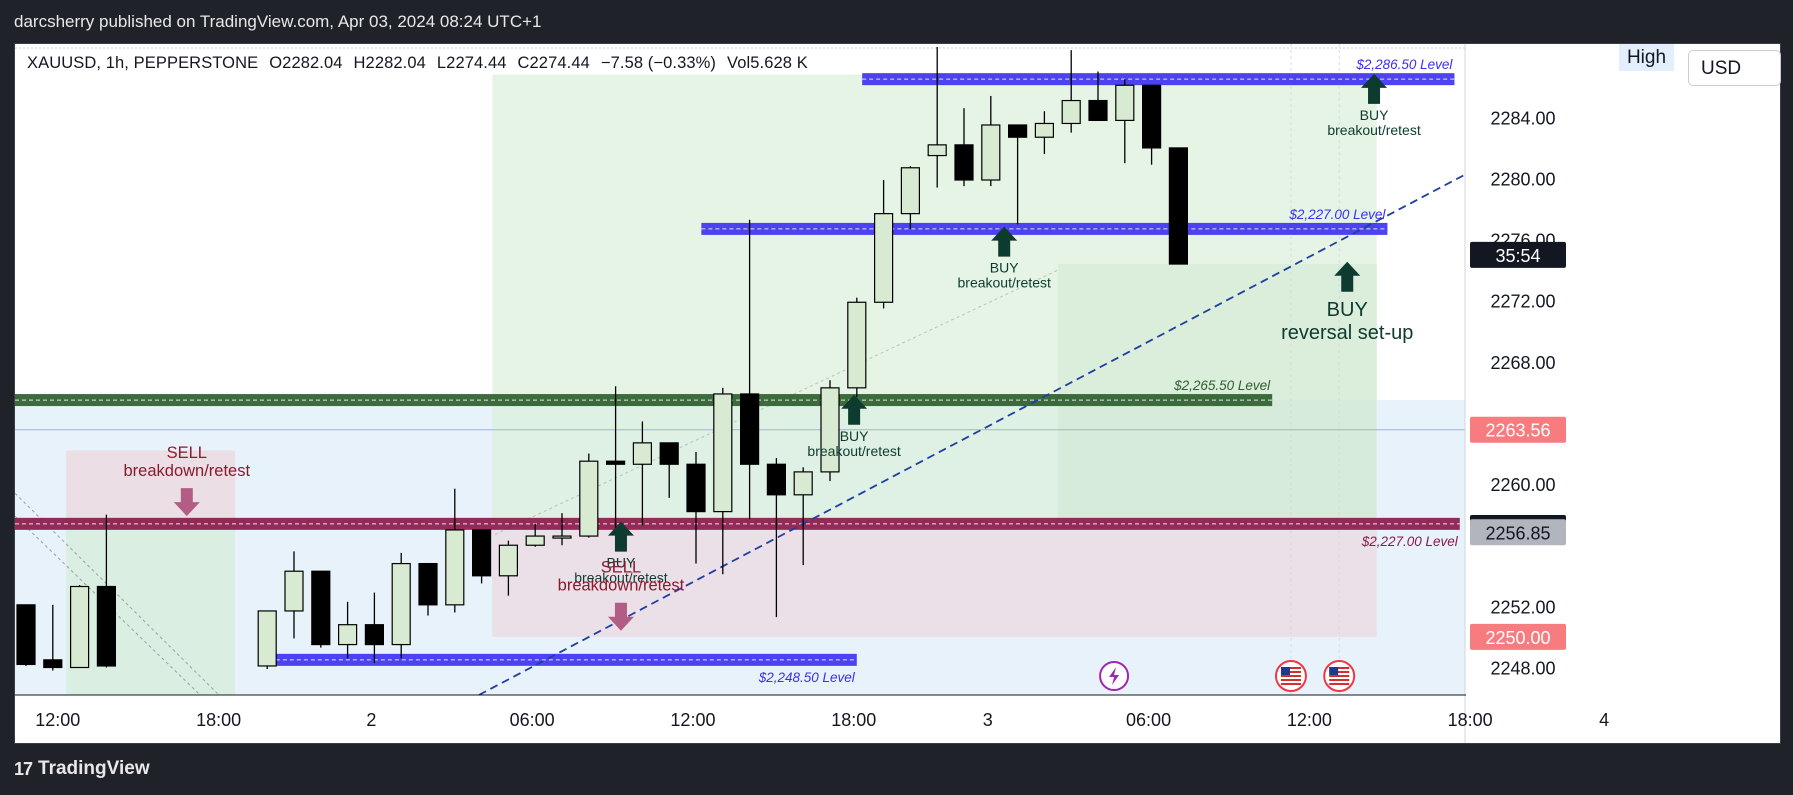  I want to click on price-badge-label: 35:54, so click(1517, 256).